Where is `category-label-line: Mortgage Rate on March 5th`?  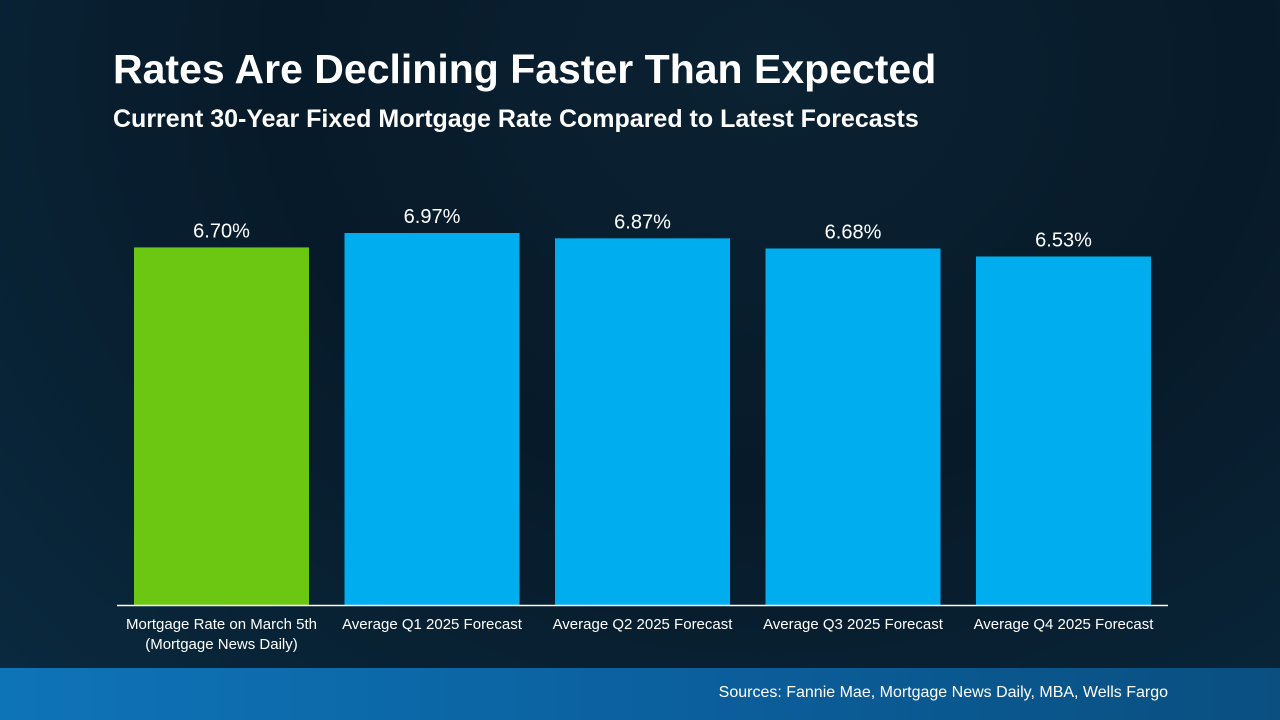
category-label-line: Mortgage Rate on March 5th is located at coordinates (221, 624).